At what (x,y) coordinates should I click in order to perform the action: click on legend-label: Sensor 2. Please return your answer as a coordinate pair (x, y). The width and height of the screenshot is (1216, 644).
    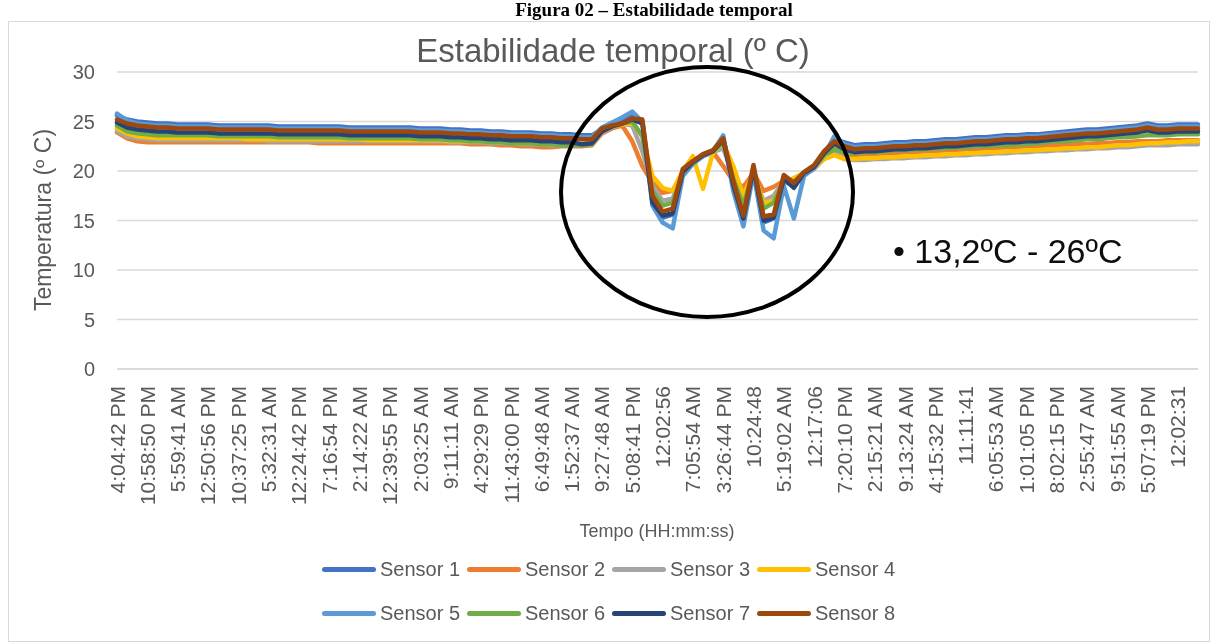
    Looking at the image, I should click on (565, 569).